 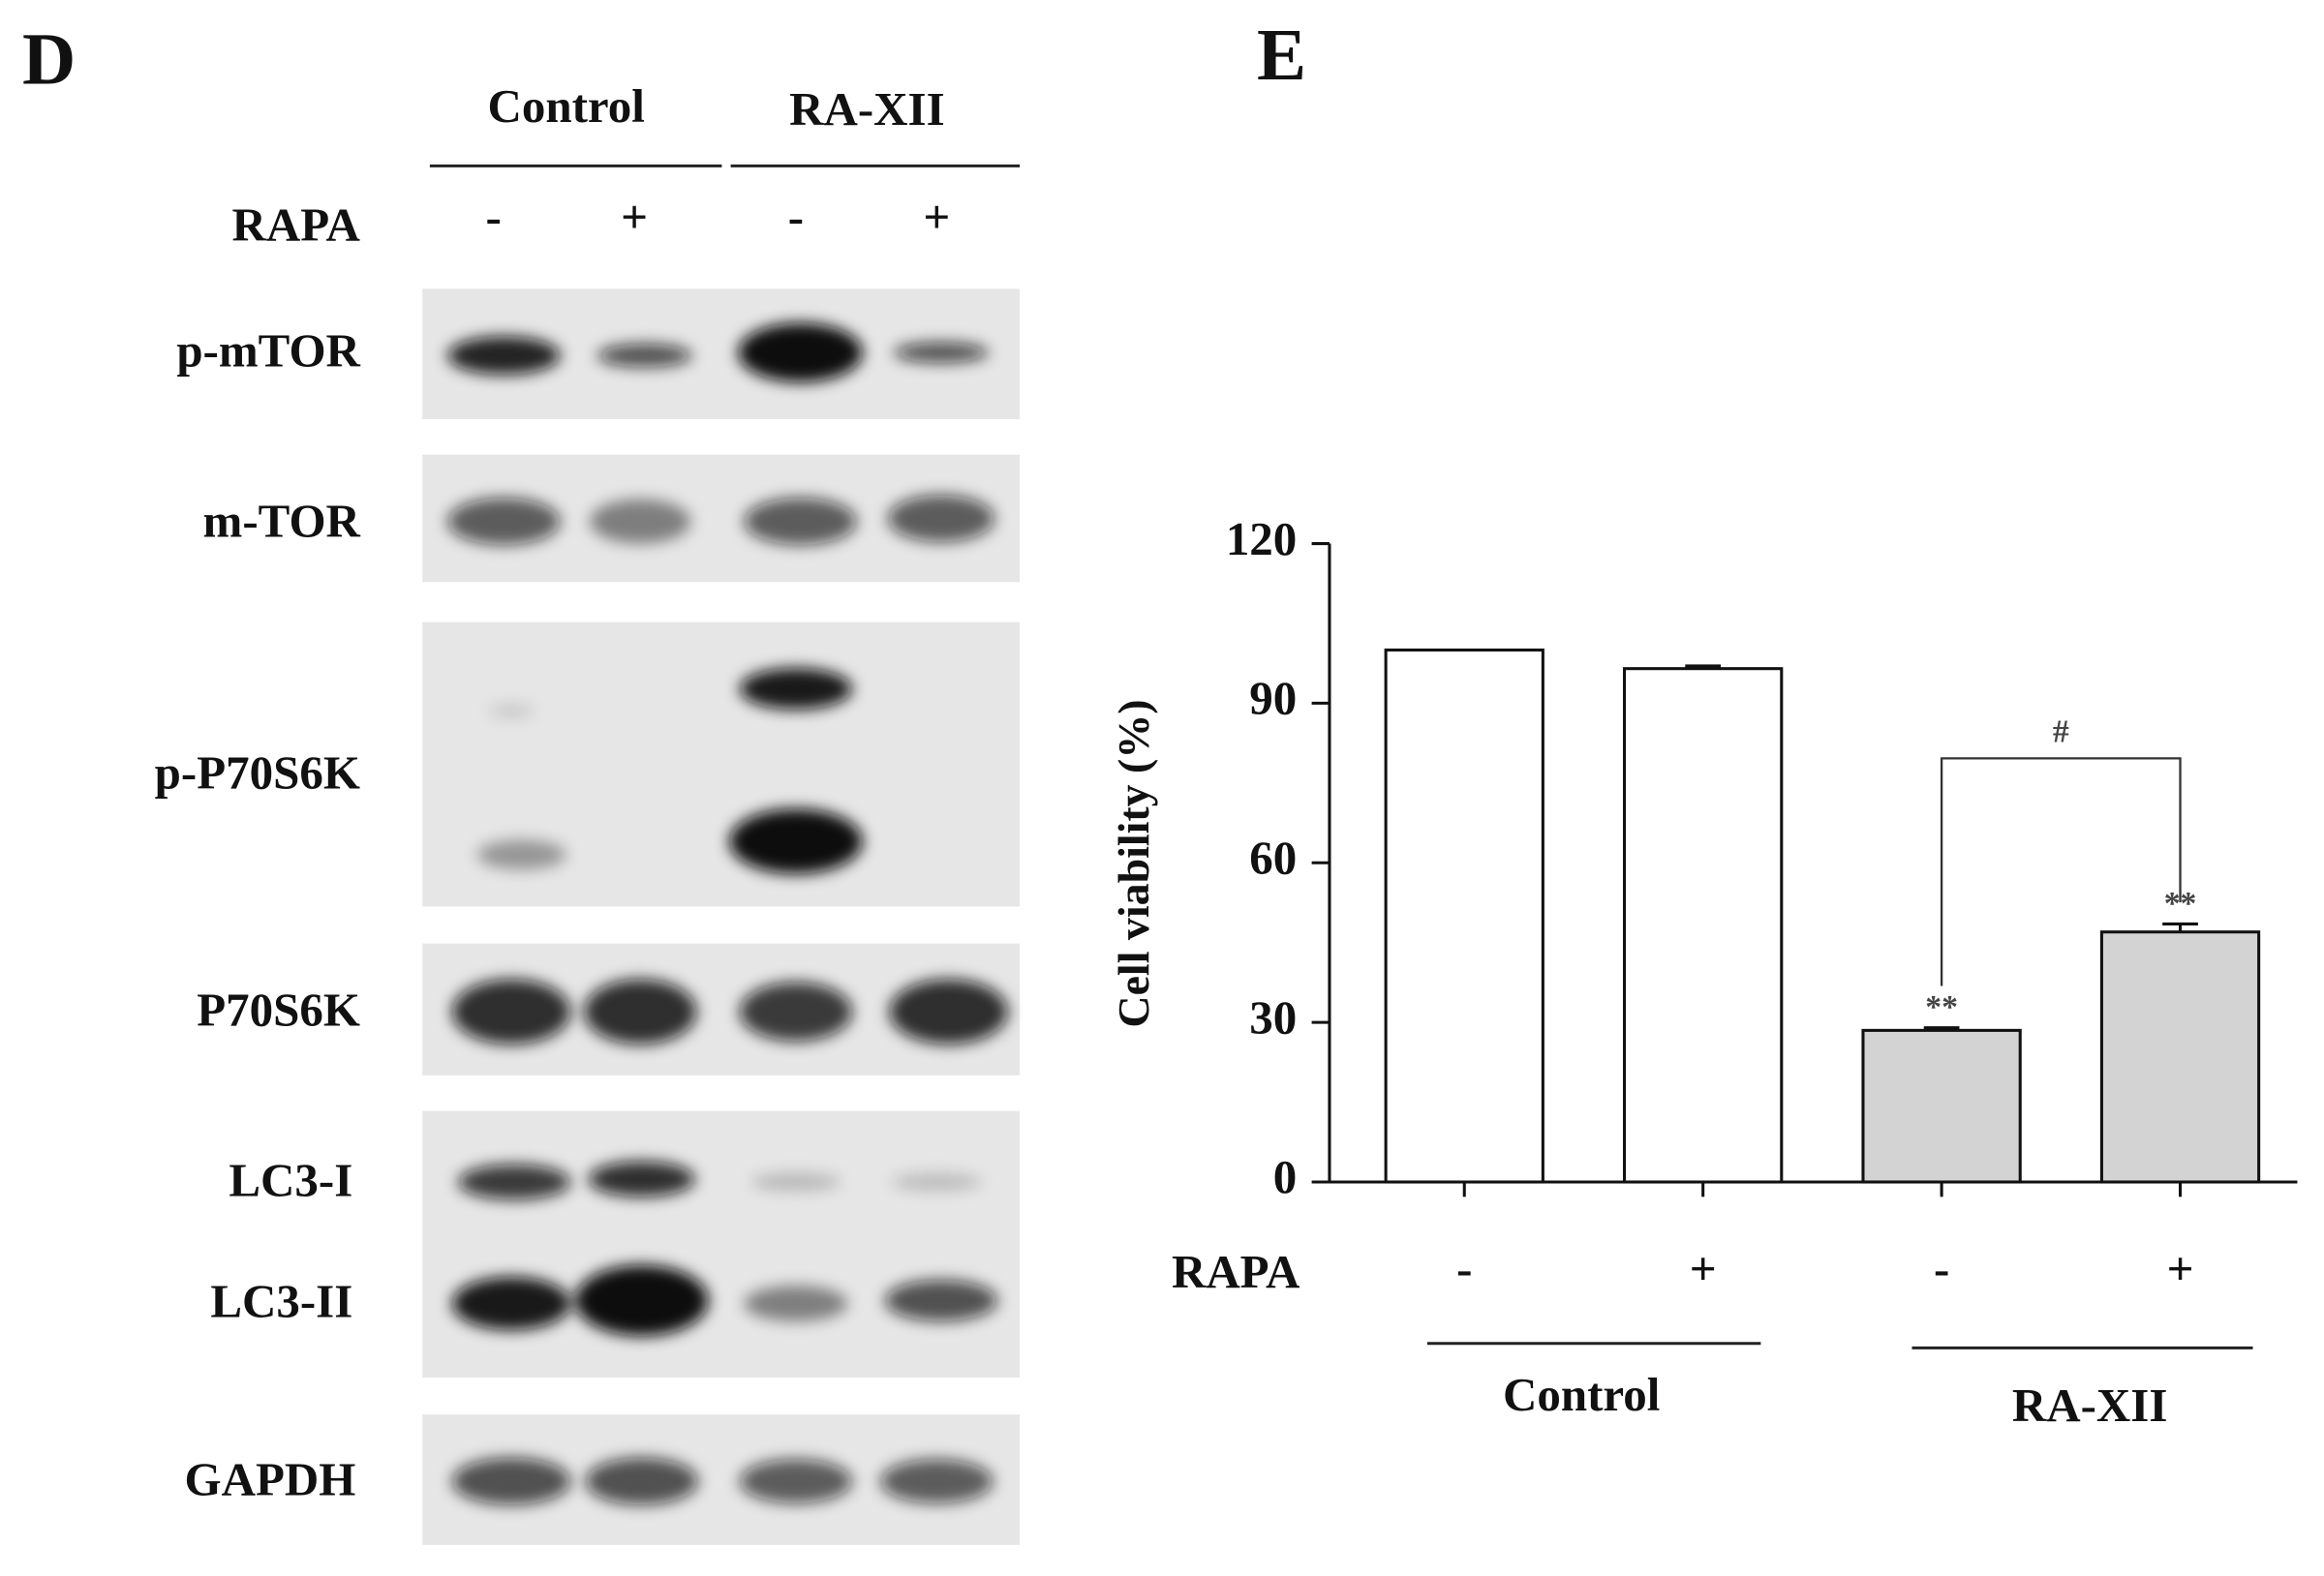 I want to click on significance-bracket, so click(x=2061, y=871).